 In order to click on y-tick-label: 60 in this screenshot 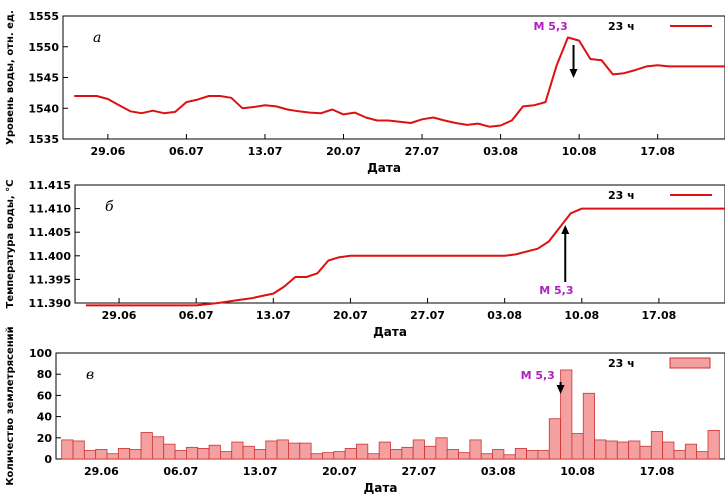, I will do `click(45, 395)`.